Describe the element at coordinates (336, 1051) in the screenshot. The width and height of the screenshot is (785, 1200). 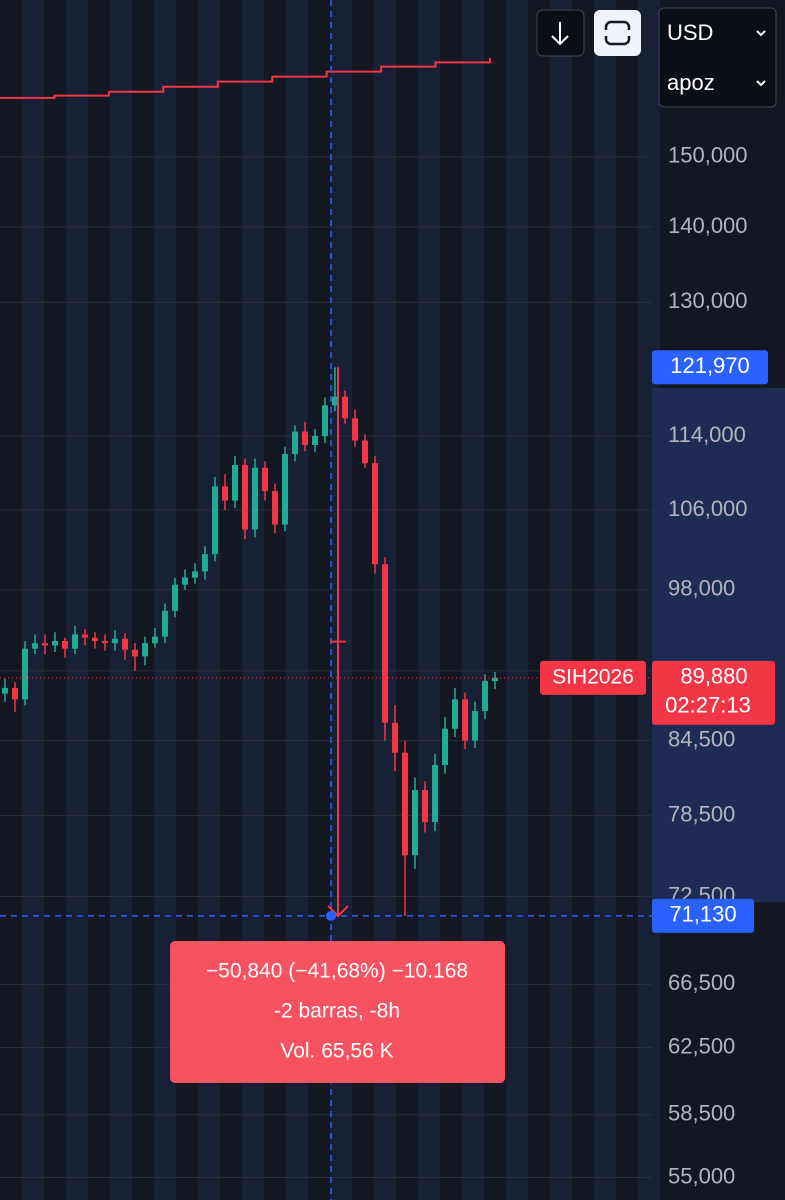
I see `measure-text: Vol. 65,56 K` at that location.